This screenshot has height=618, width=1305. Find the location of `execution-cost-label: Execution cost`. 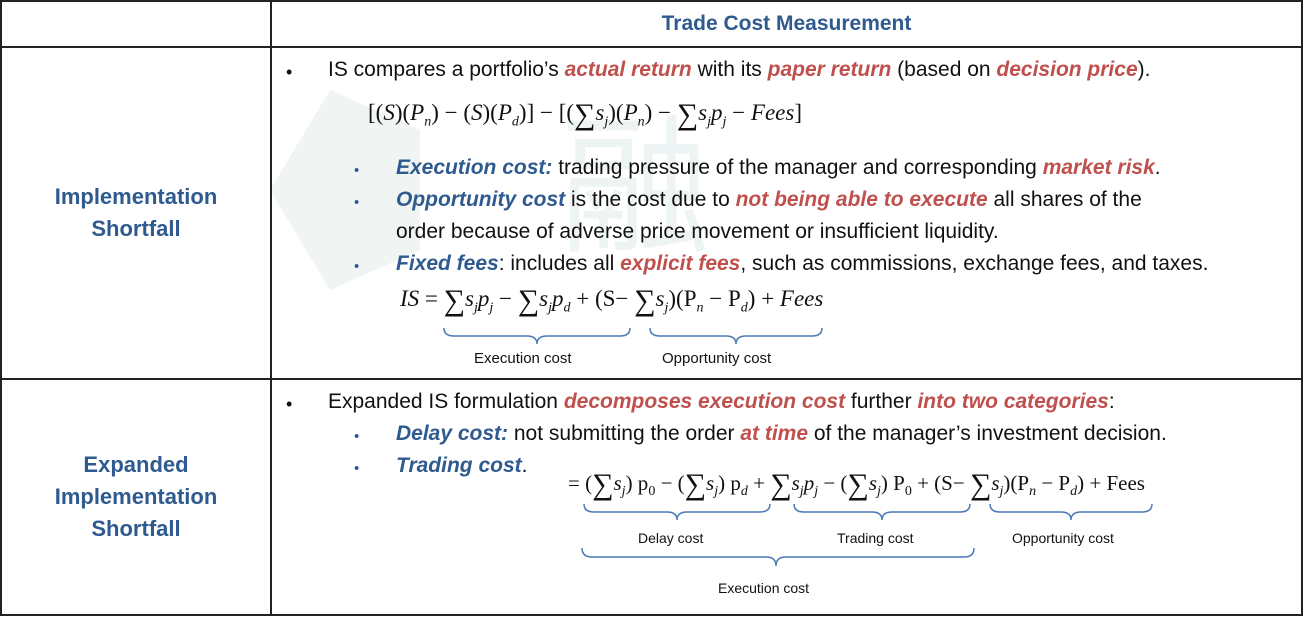

execution-cost-label: Execution cost is located at coordinates (523, 358).